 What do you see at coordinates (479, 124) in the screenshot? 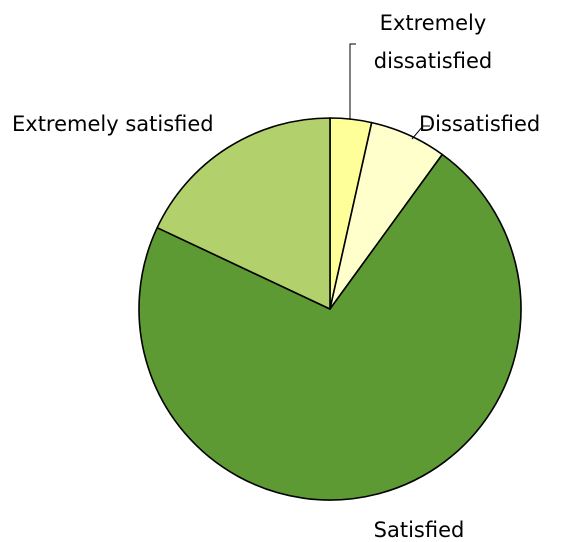
I see `slice-label-dissatisfied: Dissatisfied` at bounding box center [479, 124].